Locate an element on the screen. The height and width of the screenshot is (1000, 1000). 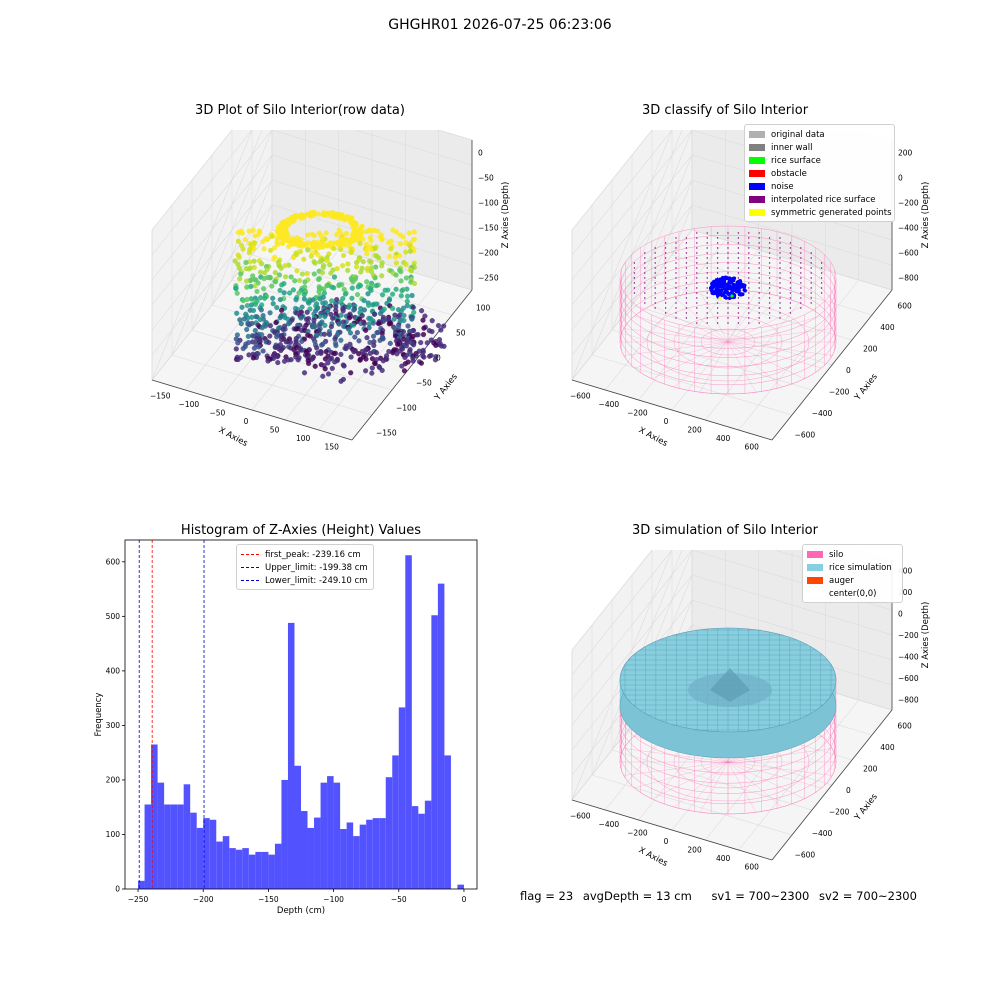
p1-ylabel: Y Axies is located at coordinates (446, 388).